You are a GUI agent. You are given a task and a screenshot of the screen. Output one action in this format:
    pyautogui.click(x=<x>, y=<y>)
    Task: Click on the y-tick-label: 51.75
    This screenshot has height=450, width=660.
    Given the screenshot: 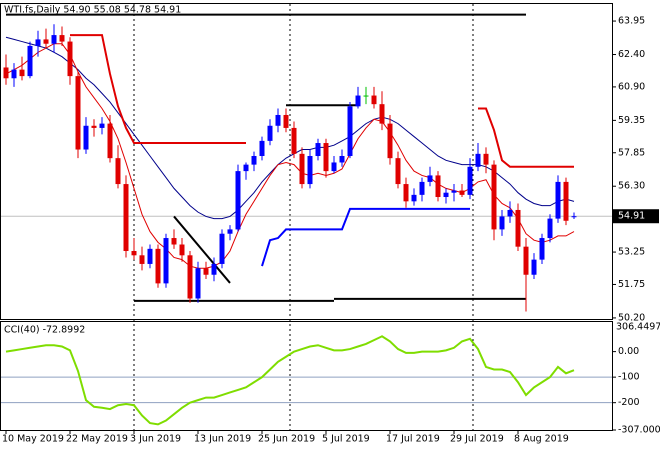 What is the action you would take?
    pyautogui.click(x=631, y=284)
    